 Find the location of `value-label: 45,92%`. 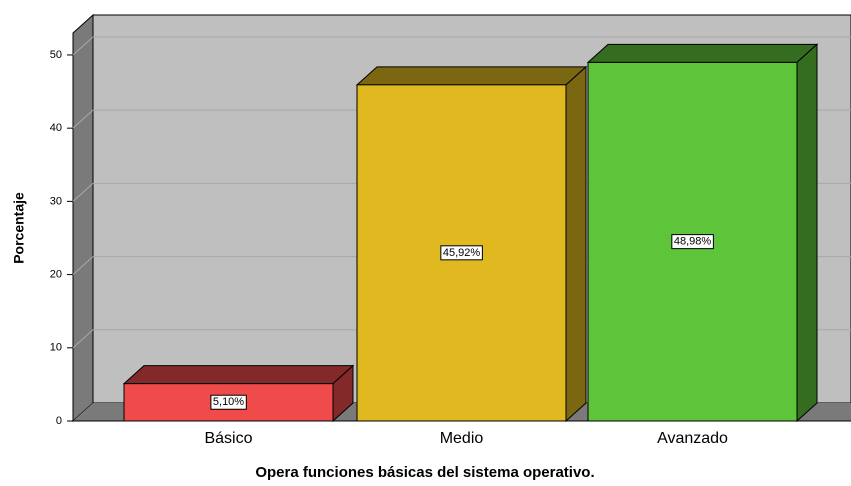

value-label: 45,92% is located at coordinates (462, 253).